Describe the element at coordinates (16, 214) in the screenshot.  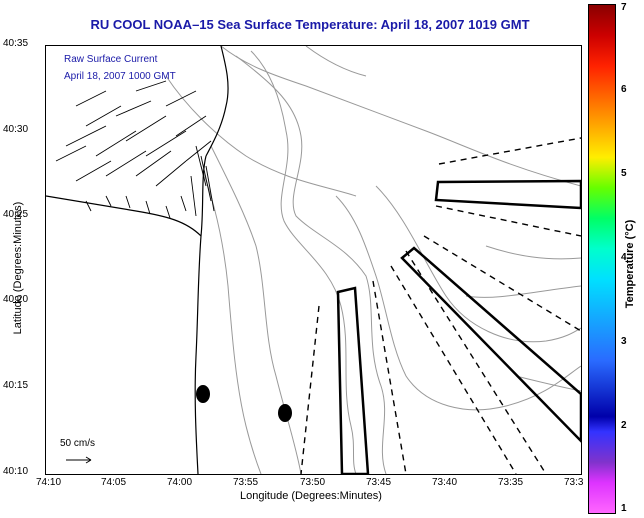
I see `ytick-label: 40:25` at that location.